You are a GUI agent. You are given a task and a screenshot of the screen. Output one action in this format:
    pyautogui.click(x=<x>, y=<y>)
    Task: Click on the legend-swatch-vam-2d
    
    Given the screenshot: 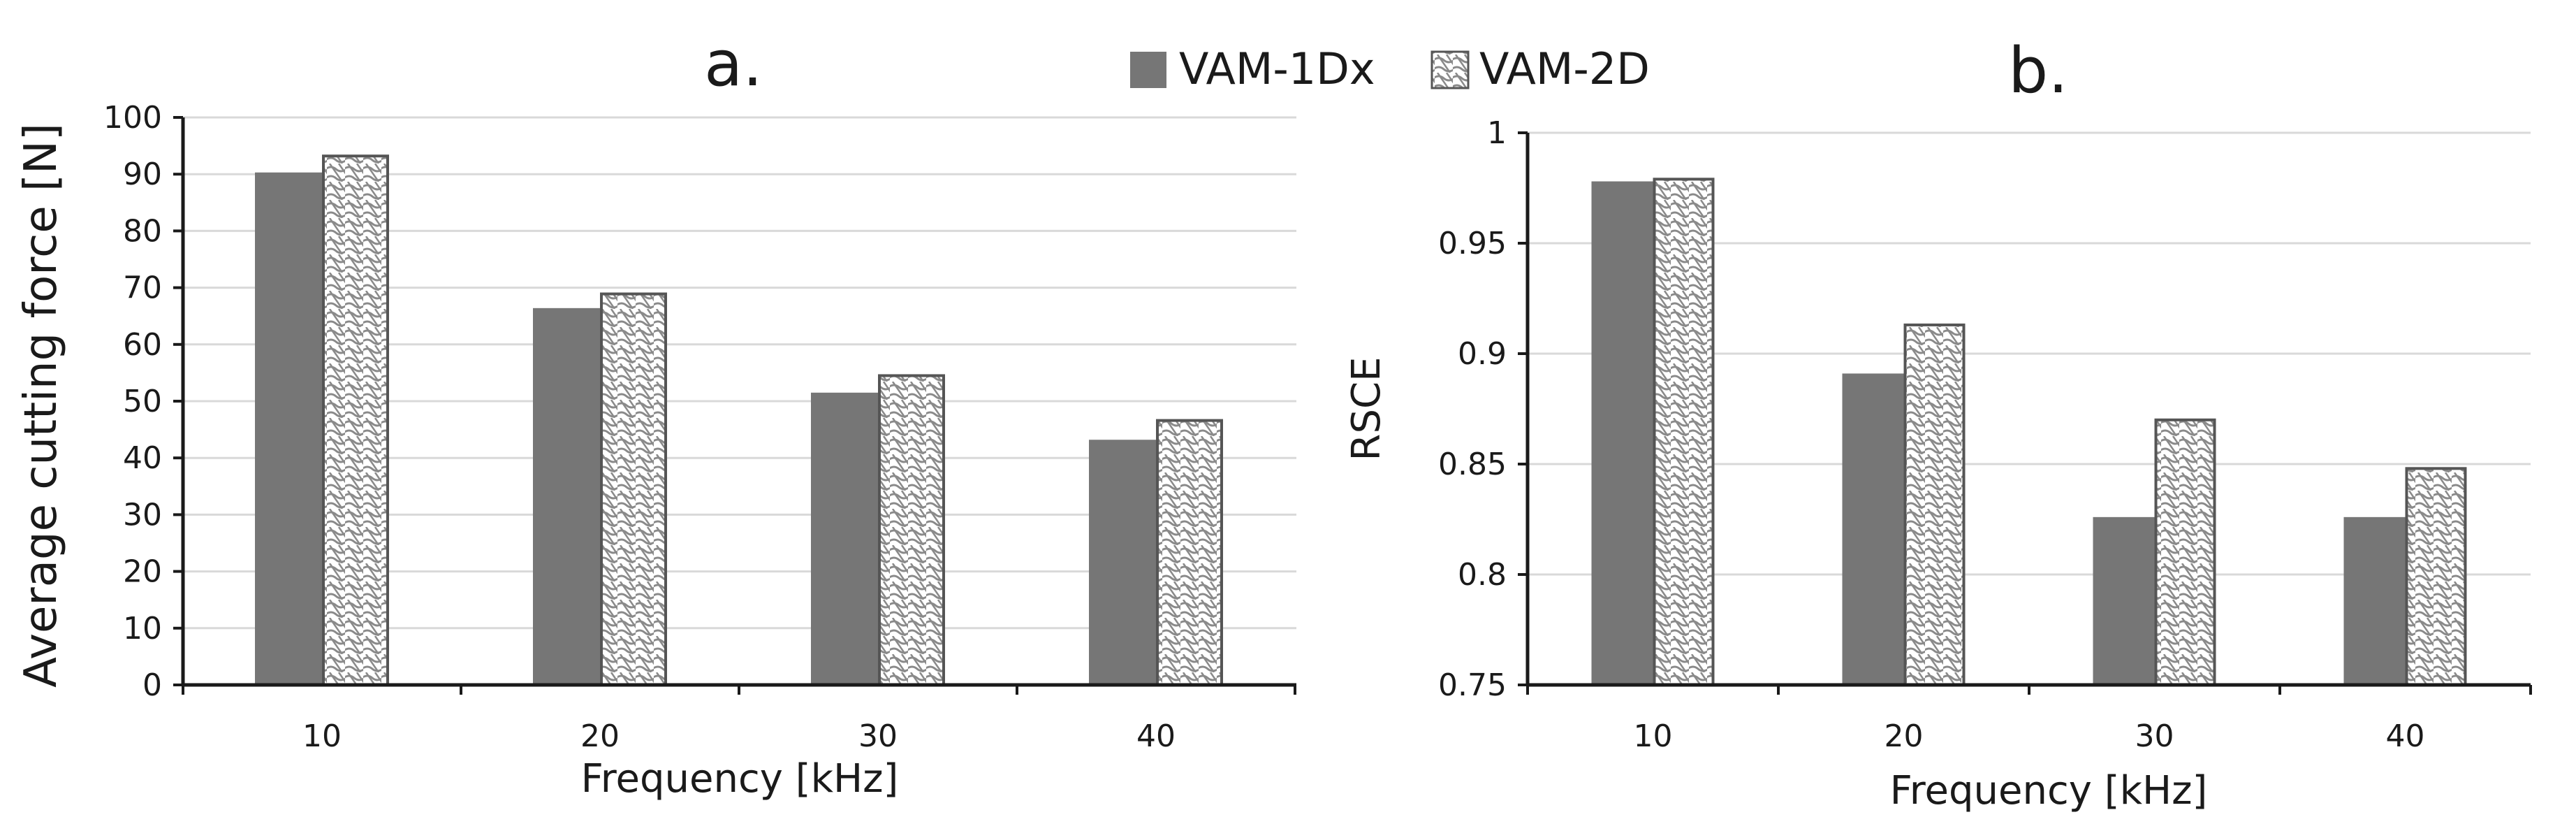 What is the action you would take?
    pyautogui.click(x=1450, y=69)
    